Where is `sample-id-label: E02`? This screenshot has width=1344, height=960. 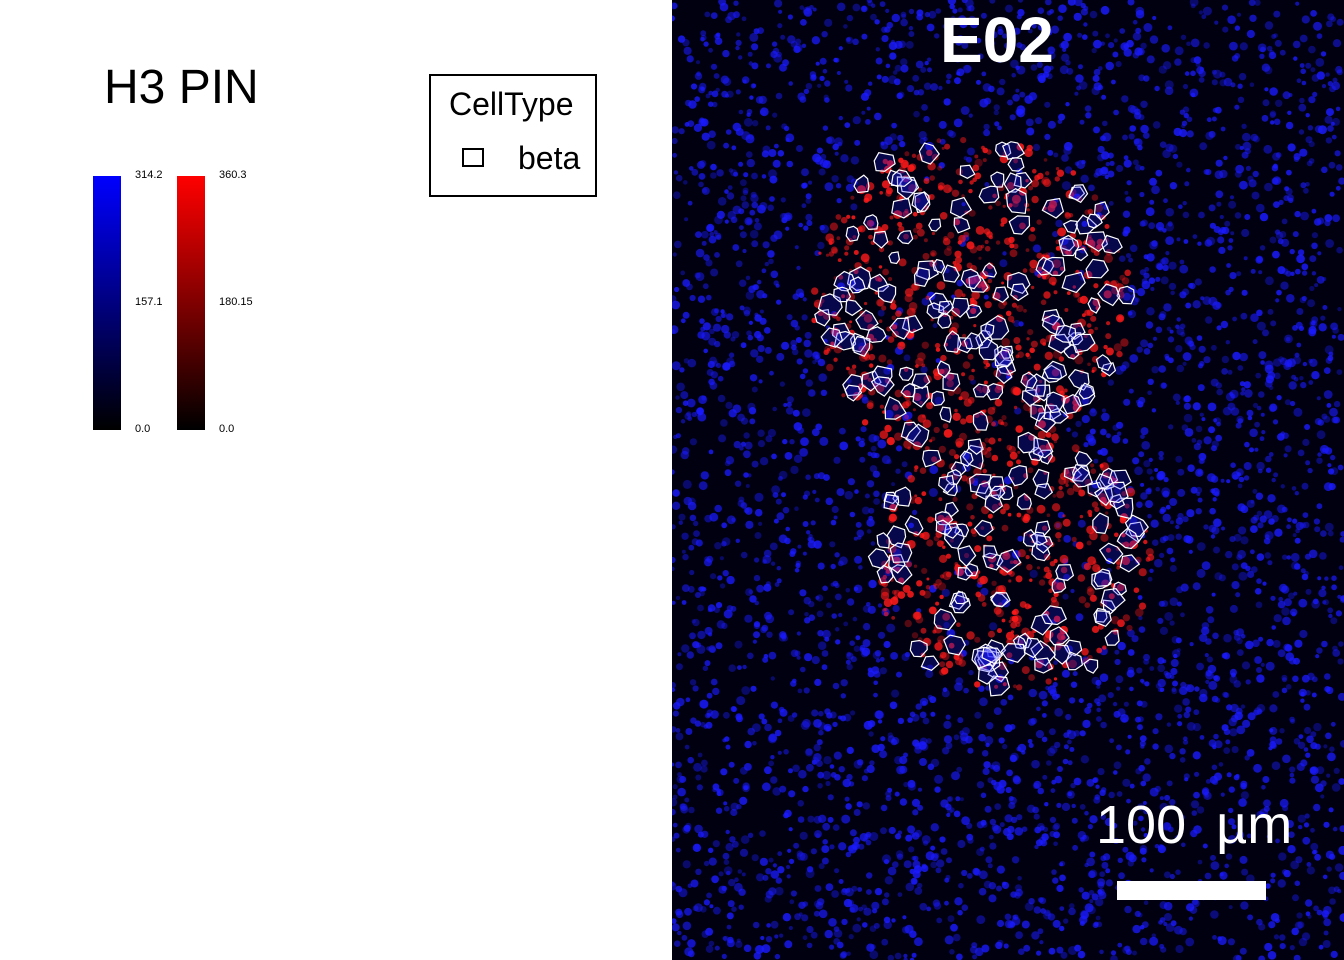 sample-id-label: E02 is located at coordinates (997, 40).